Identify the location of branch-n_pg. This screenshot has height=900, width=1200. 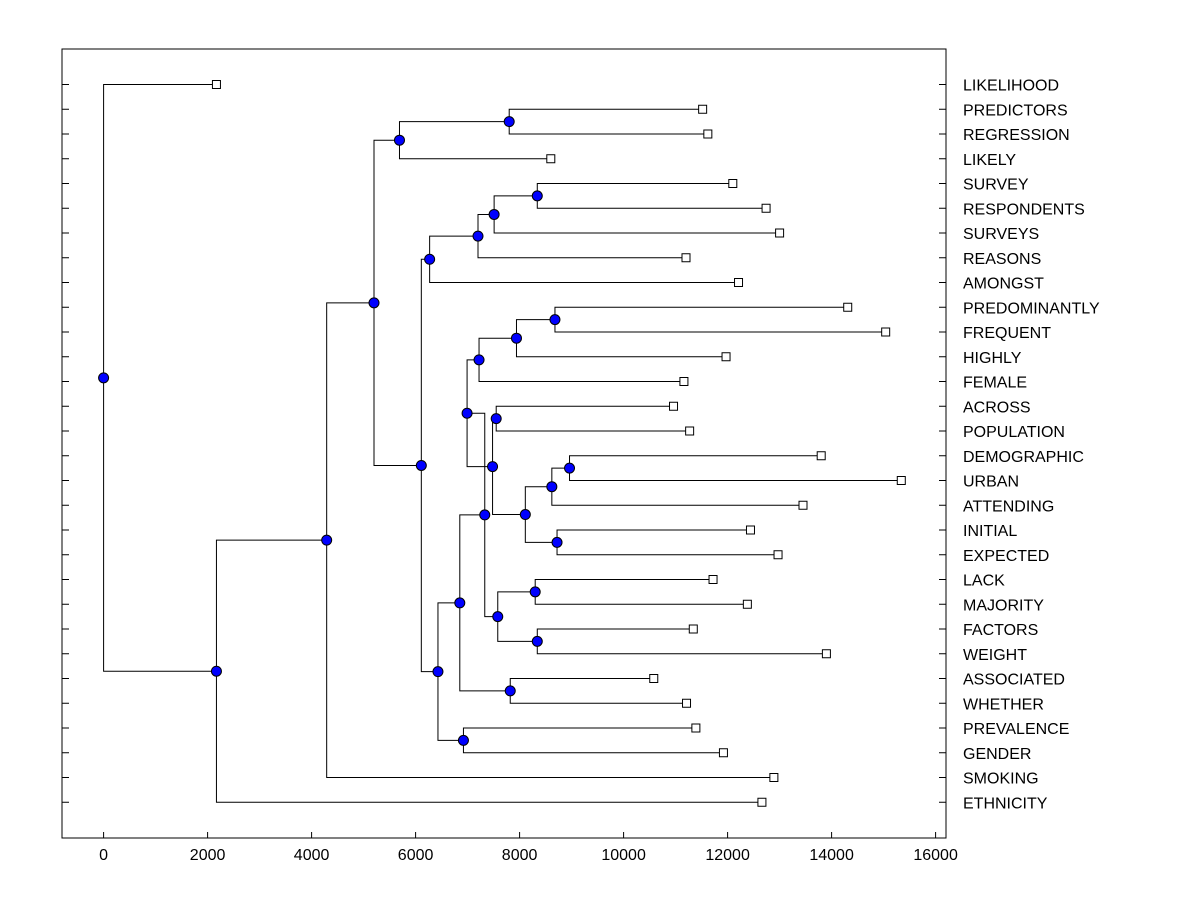
(593, 740).